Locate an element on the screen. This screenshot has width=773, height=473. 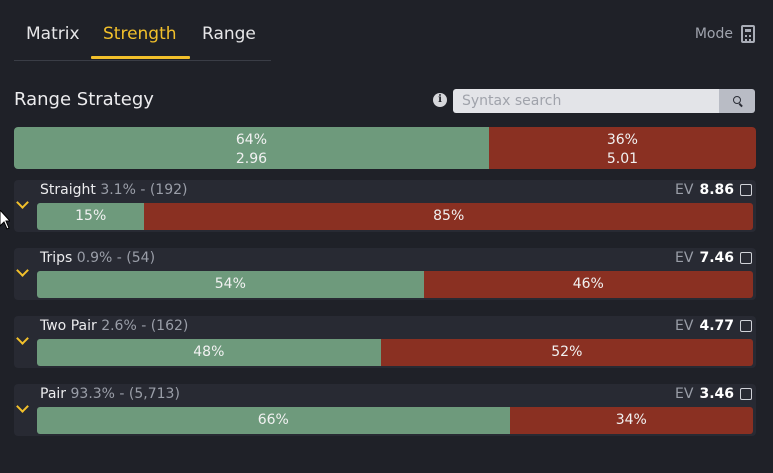
mode-label: Mode is located at coordinates (713, 34).